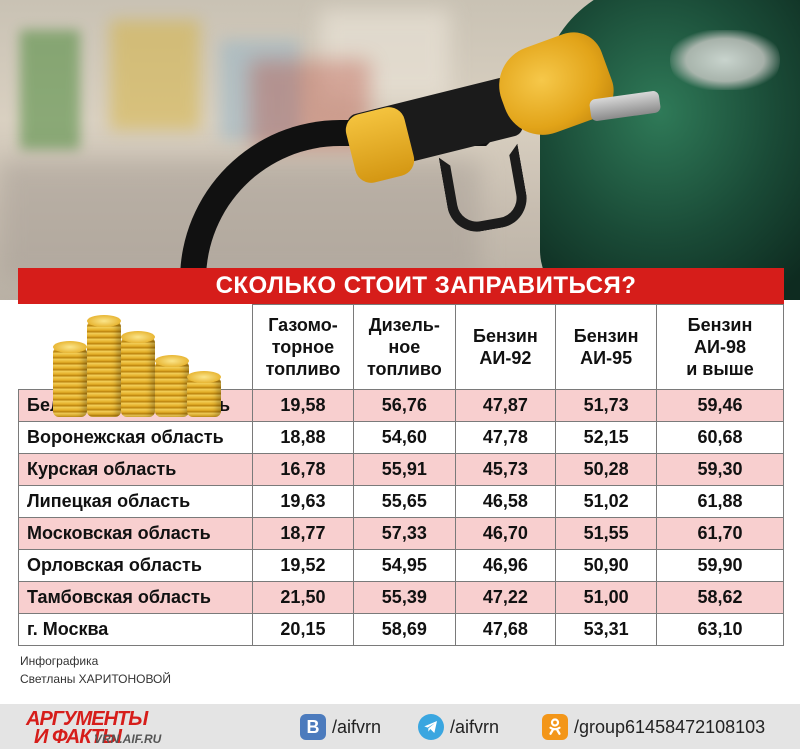  I want to click on price-cell: 18,77, so click(303, 533).